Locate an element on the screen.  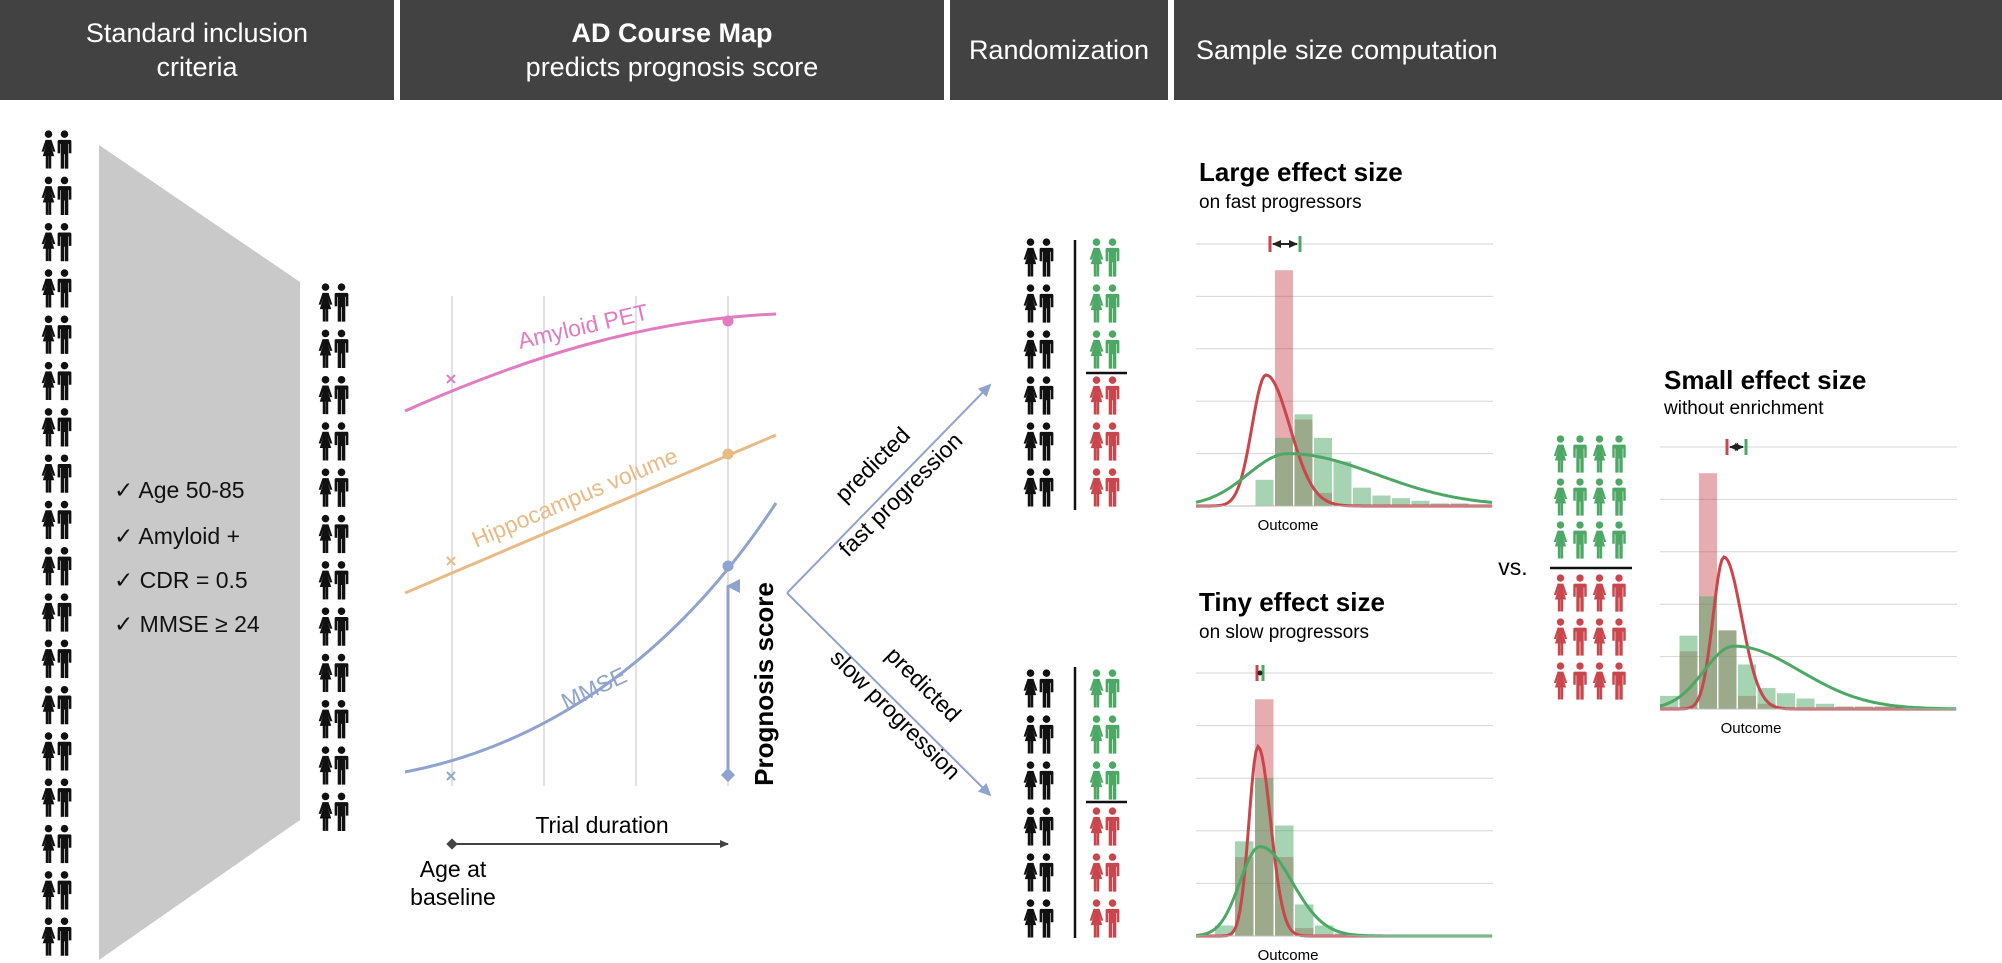
prognosis-score-label: Prognosis score is located at coordinates (764, 684).